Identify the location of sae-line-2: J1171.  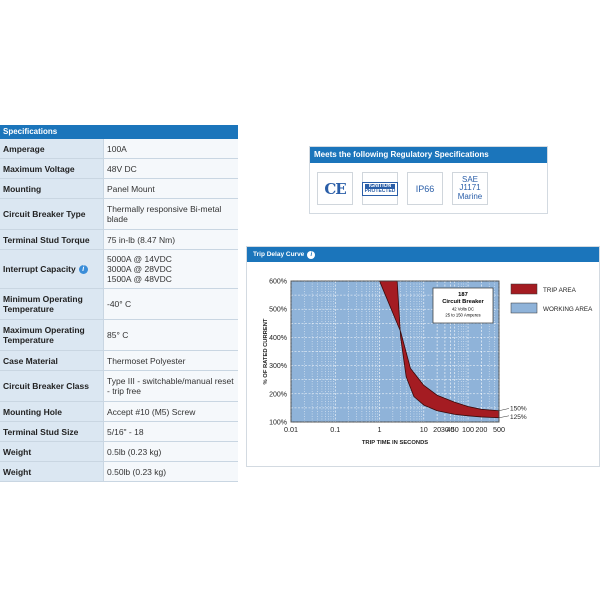
(470, 188).